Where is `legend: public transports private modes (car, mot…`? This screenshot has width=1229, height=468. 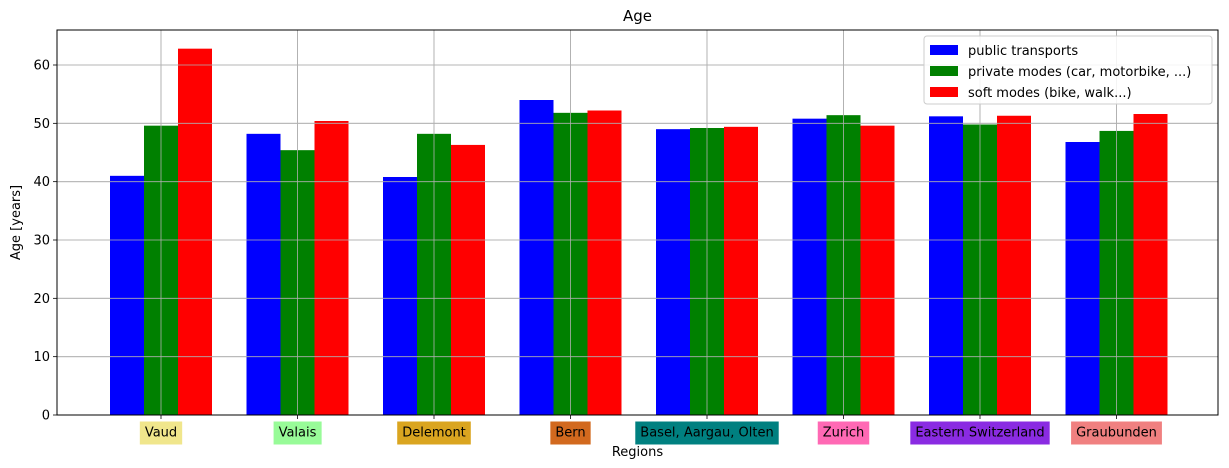 legend: public transports private modes (car, mot… is located at coordinates (1068, 70).